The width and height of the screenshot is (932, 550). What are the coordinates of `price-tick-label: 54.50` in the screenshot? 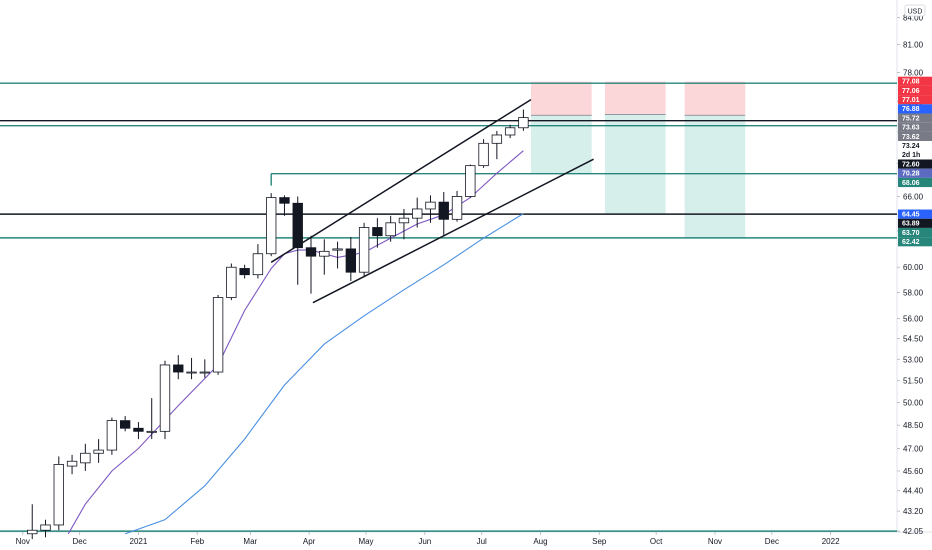 It's located at (913, 339).